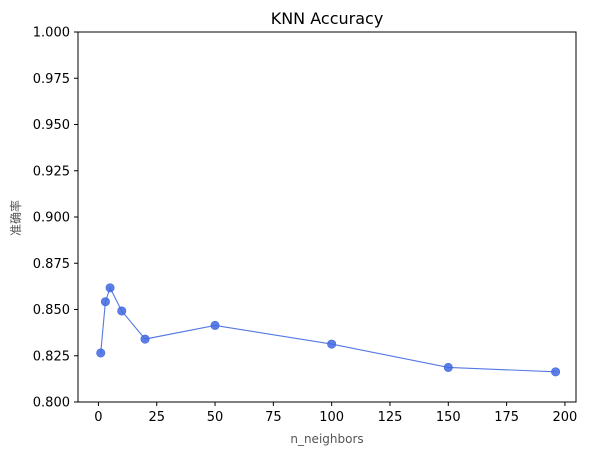 Image resolution: width=589 pixels, height=456 pixels. Describe the element at coordinates (326, 439) in the screenshot. I see `x-axis-label: n_neighbors` at that location.